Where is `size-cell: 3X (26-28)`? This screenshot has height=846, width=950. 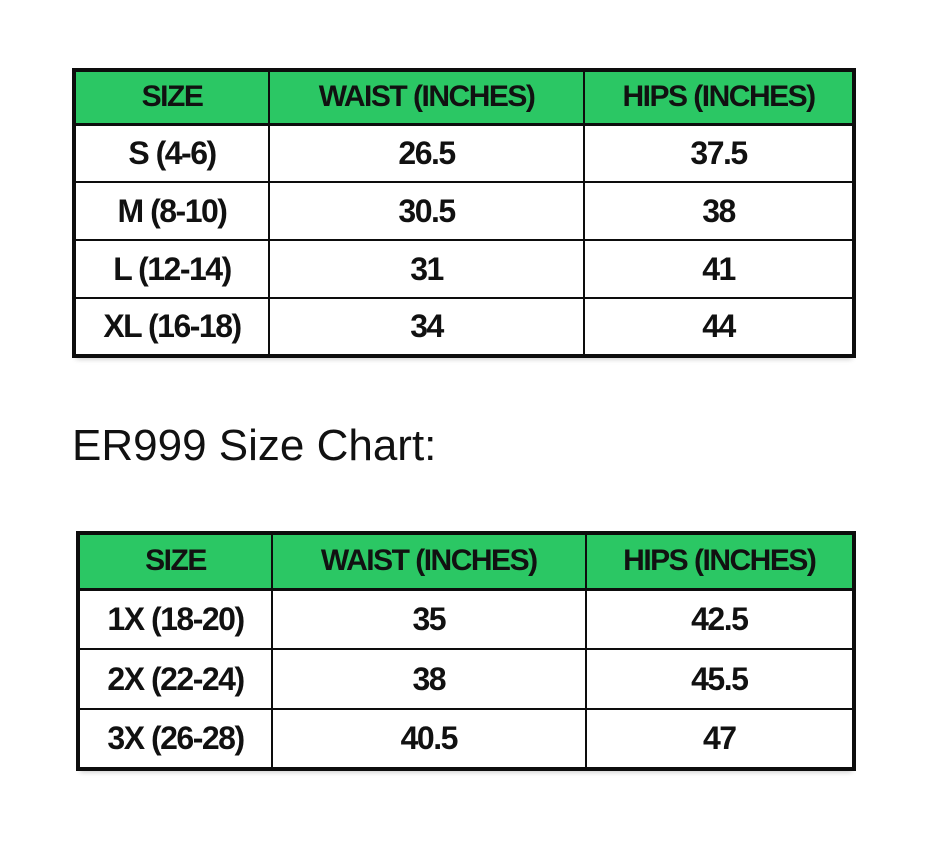 size-cell: 3X (26-28) is located at coordinates (175, 739).